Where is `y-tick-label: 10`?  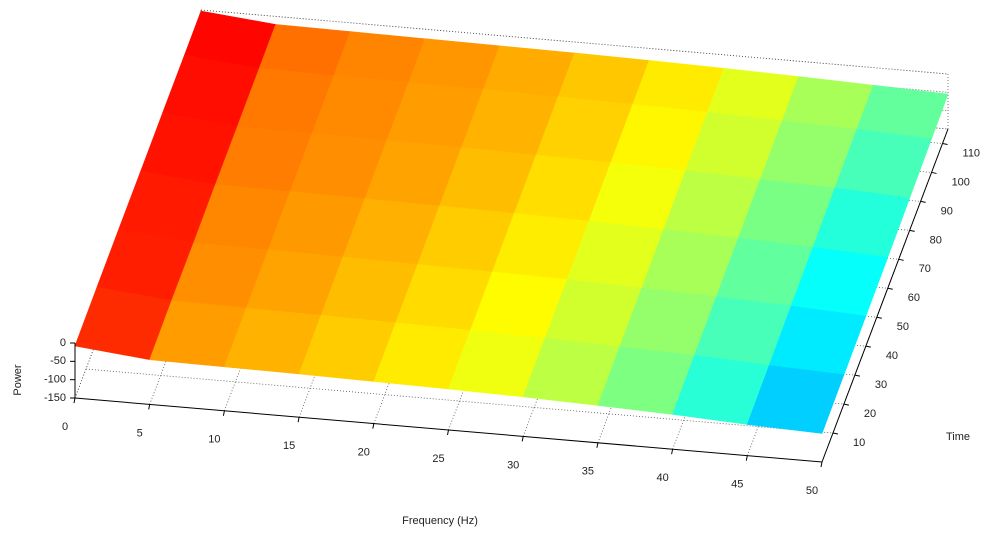 y-tick-label: 10 is located at coordinates (859, 443).